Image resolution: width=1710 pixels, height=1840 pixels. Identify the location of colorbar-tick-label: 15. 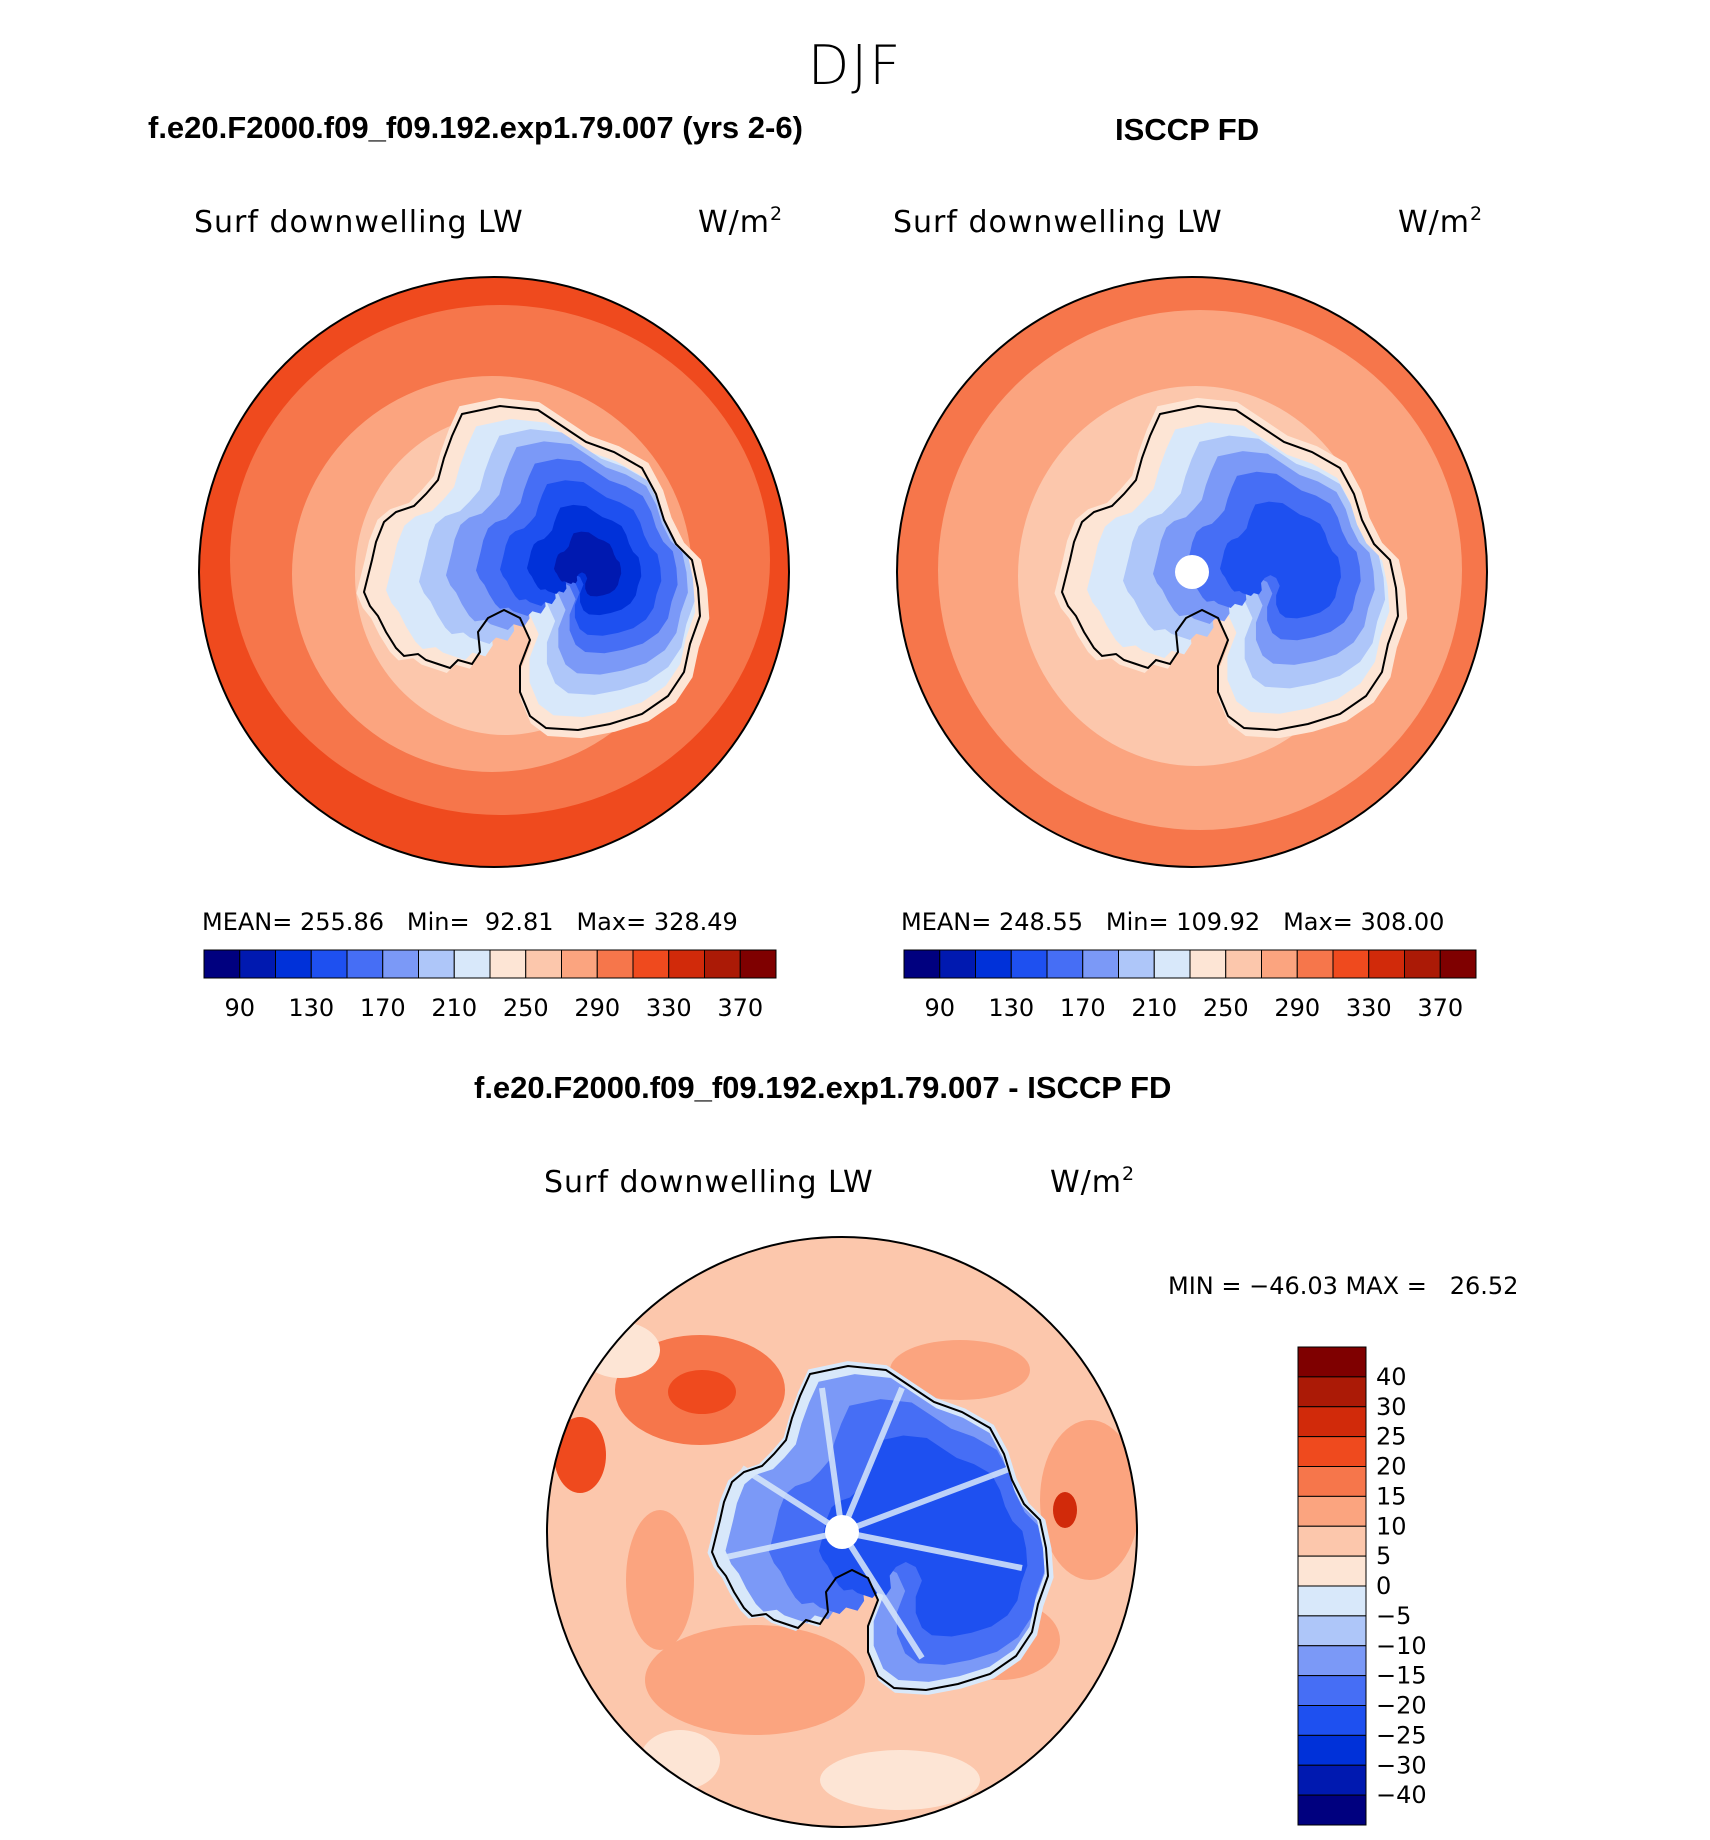
(1391, 1496).